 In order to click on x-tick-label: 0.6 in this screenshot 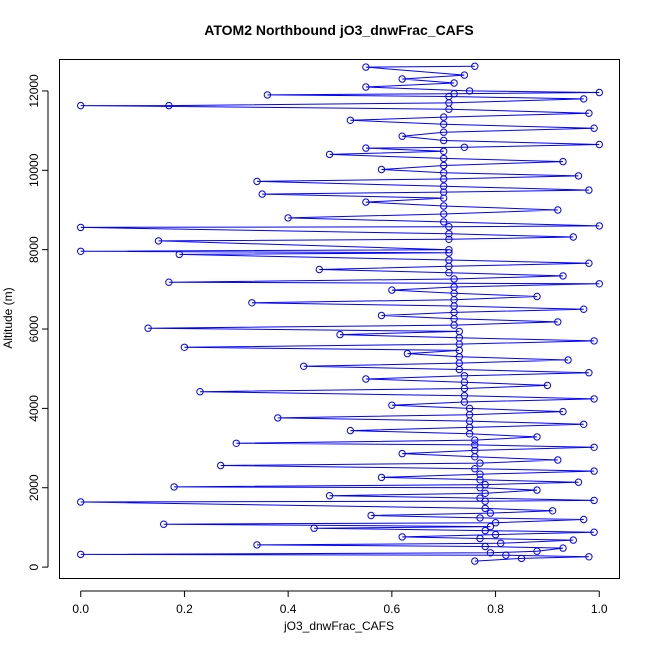, I will do `click(392, 609)`.